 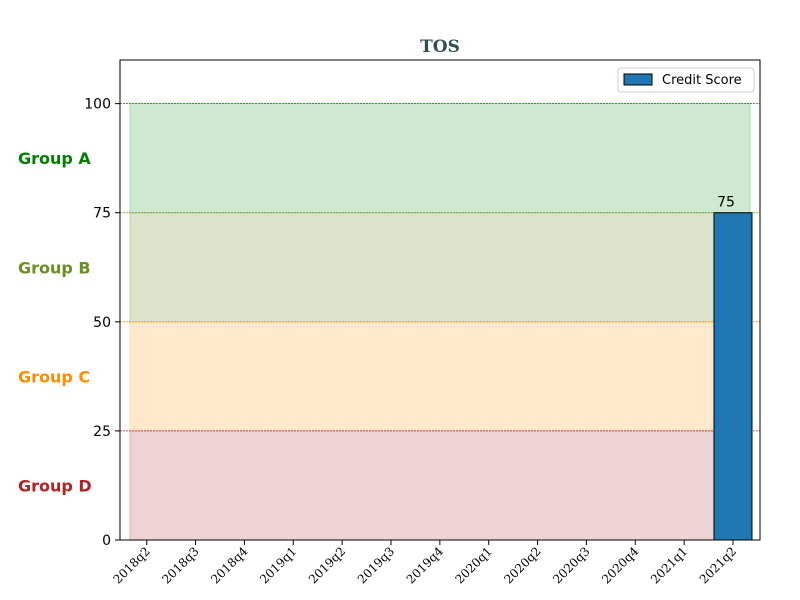 What do you see at coordinates (474, 565) in the screenshot?
I see `x-tick-label: 2020q1` at bounding box center [474, 565].